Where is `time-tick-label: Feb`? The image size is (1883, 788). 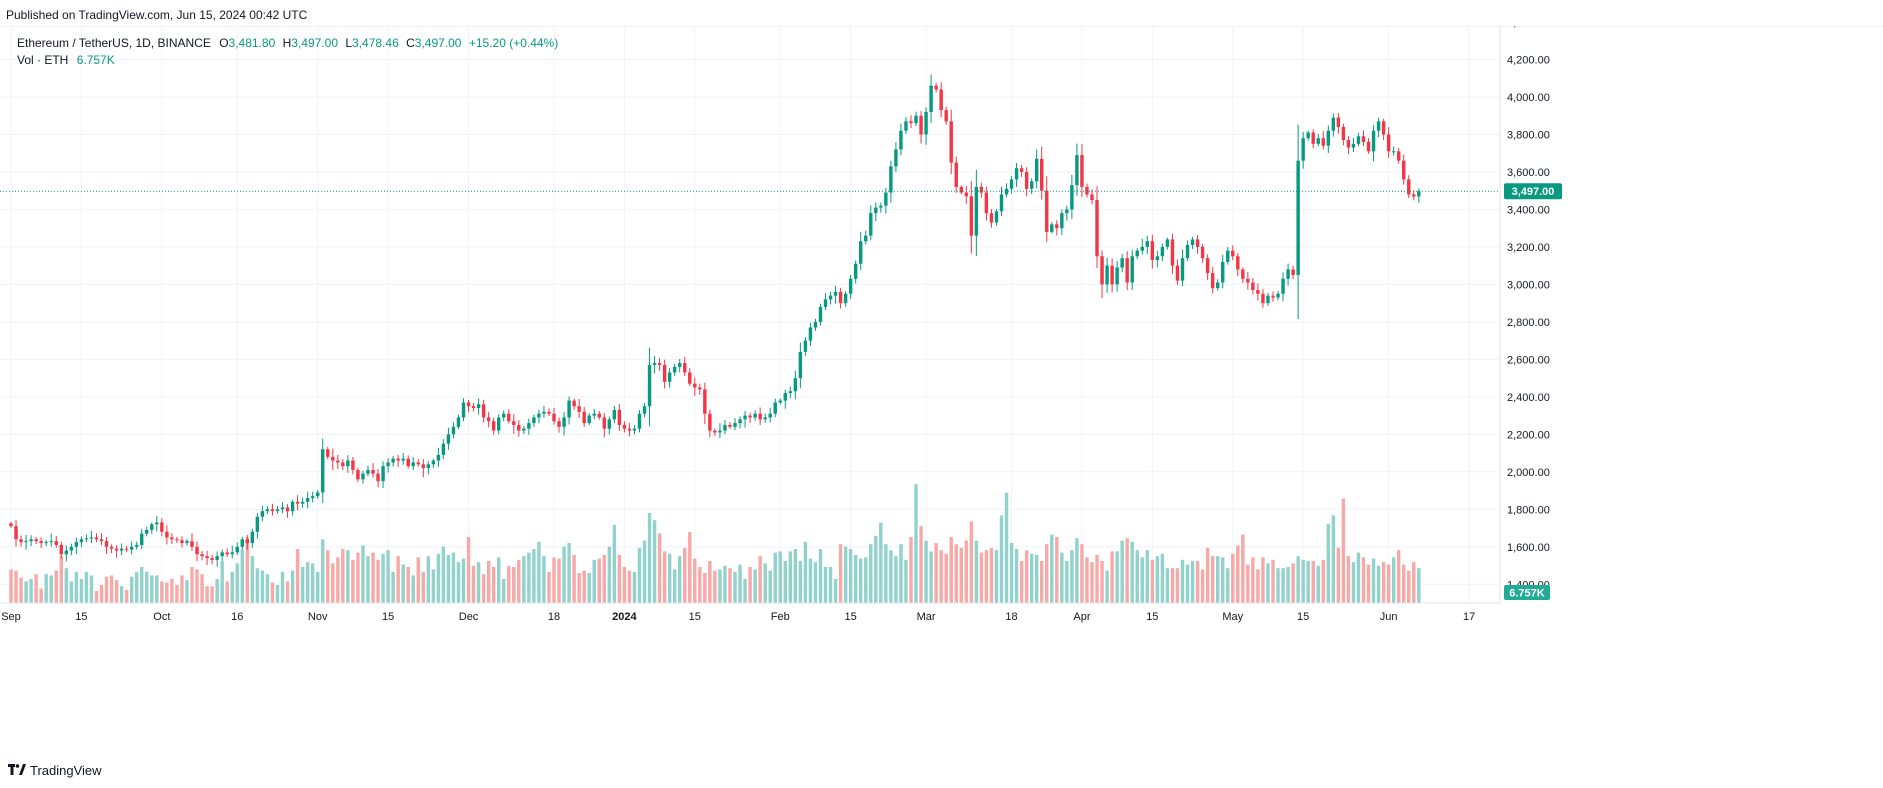 time-tick-label: Feb is located at coordinates (780, 617).